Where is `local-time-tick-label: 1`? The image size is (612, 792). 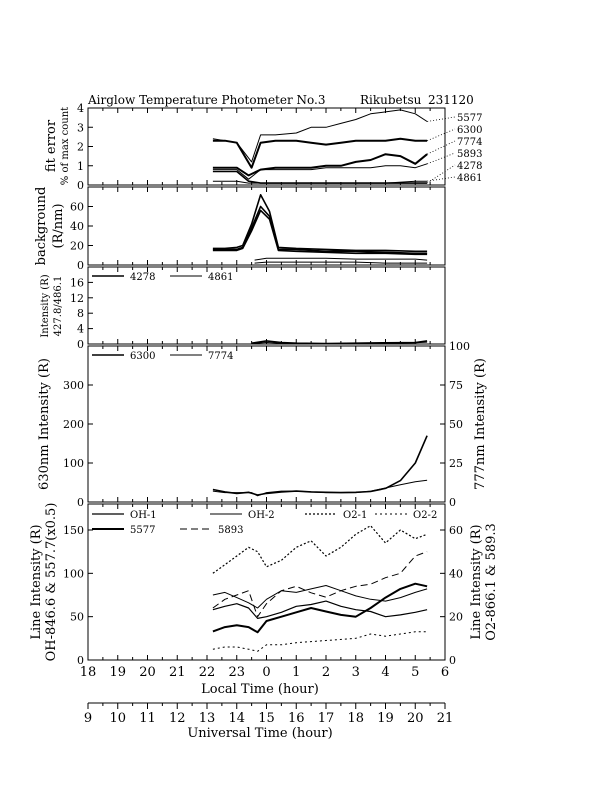
local-time-tick-label: 1 is located at coordinates (296, 672).